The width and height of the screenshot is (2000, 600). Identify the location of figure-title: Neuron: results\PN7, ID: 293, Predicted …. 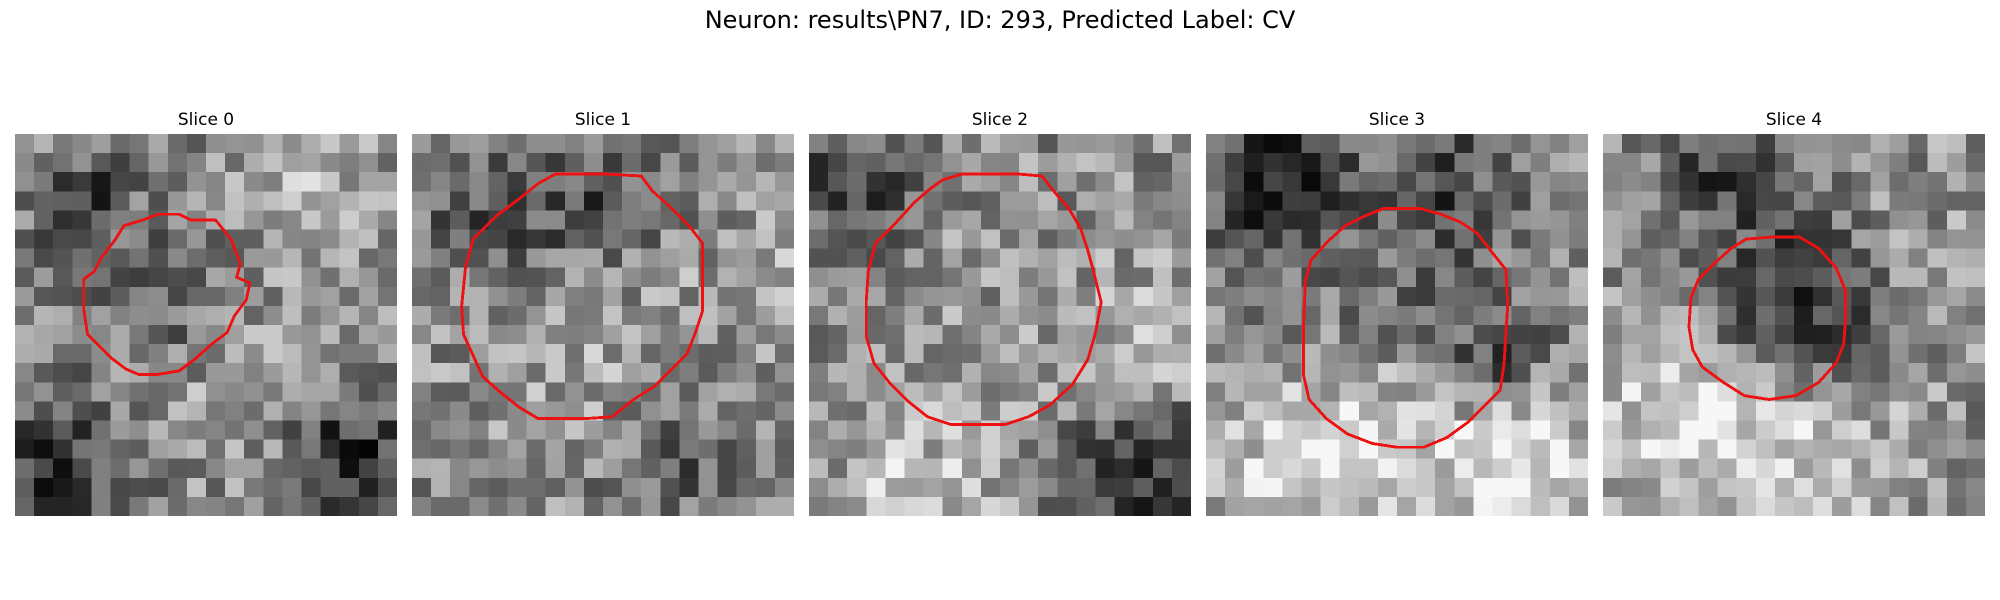
(1000, 20).